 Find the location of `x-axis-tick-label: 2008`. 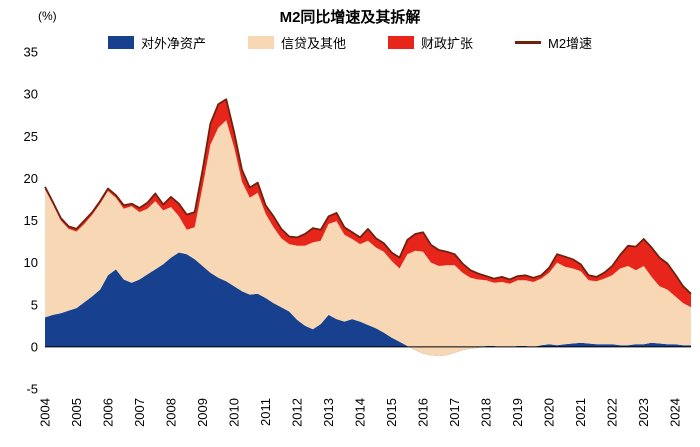

x-axis-tick-label: 2008 is located at coordinates (171, 412).